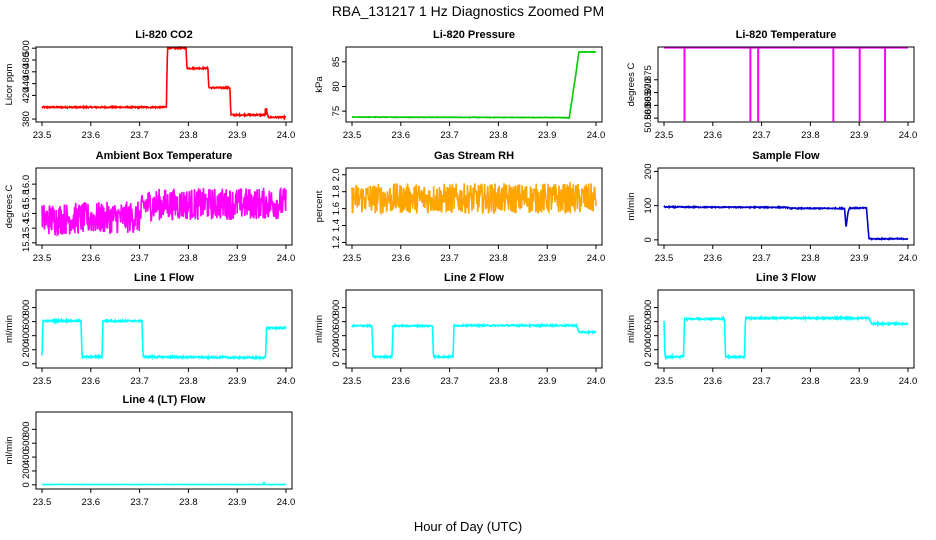 Image resolution: width=936 pixels, height=540 pixels. I want to click on panel-title: Ambient Box Temperature, so click(164, 156).